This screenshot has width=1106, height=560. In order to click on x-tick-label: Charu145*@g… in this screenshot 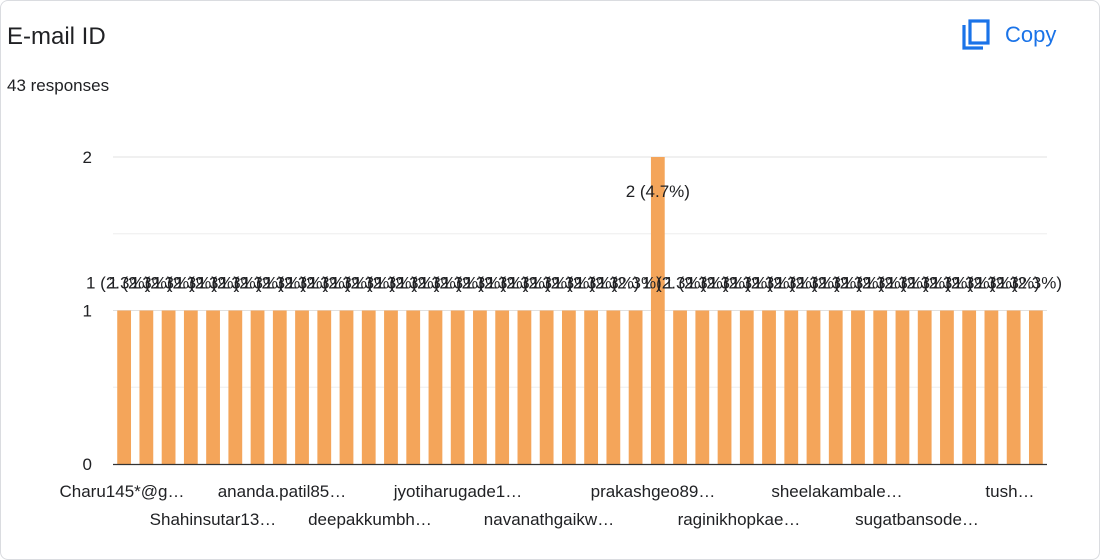, I will do `click(122, 491)`.